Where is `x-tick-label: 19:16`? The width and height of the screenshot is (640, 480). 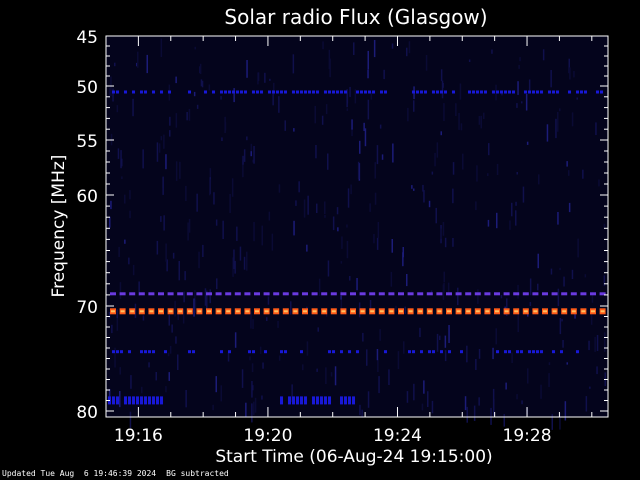 x-tick-label: 19:16 is located at coordinates (138, 436).